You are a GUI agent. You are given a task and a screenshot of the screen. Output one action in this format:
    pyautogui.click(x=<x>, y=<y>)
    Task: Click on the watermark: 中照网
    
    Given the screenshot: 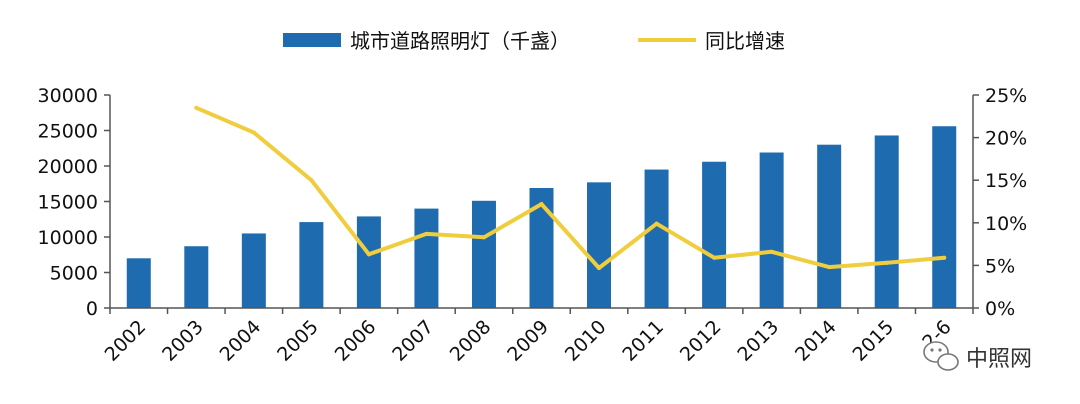 What is the action you would take?
    pyautogui.click(x=977, y=356)
    